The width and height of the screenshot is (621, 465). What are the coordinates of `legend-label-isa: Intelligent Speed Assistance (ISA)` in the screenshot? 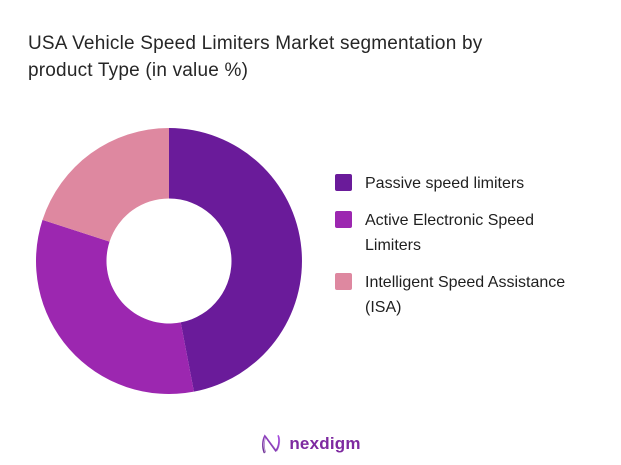 It's located at (465, 295).